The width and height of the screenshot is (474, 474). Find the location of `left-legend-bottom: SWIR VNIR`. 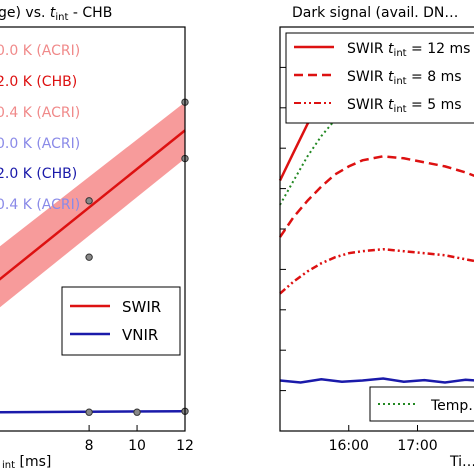

left-legend-bottom: SWIR VNIR is located at coordinates (121, 321).